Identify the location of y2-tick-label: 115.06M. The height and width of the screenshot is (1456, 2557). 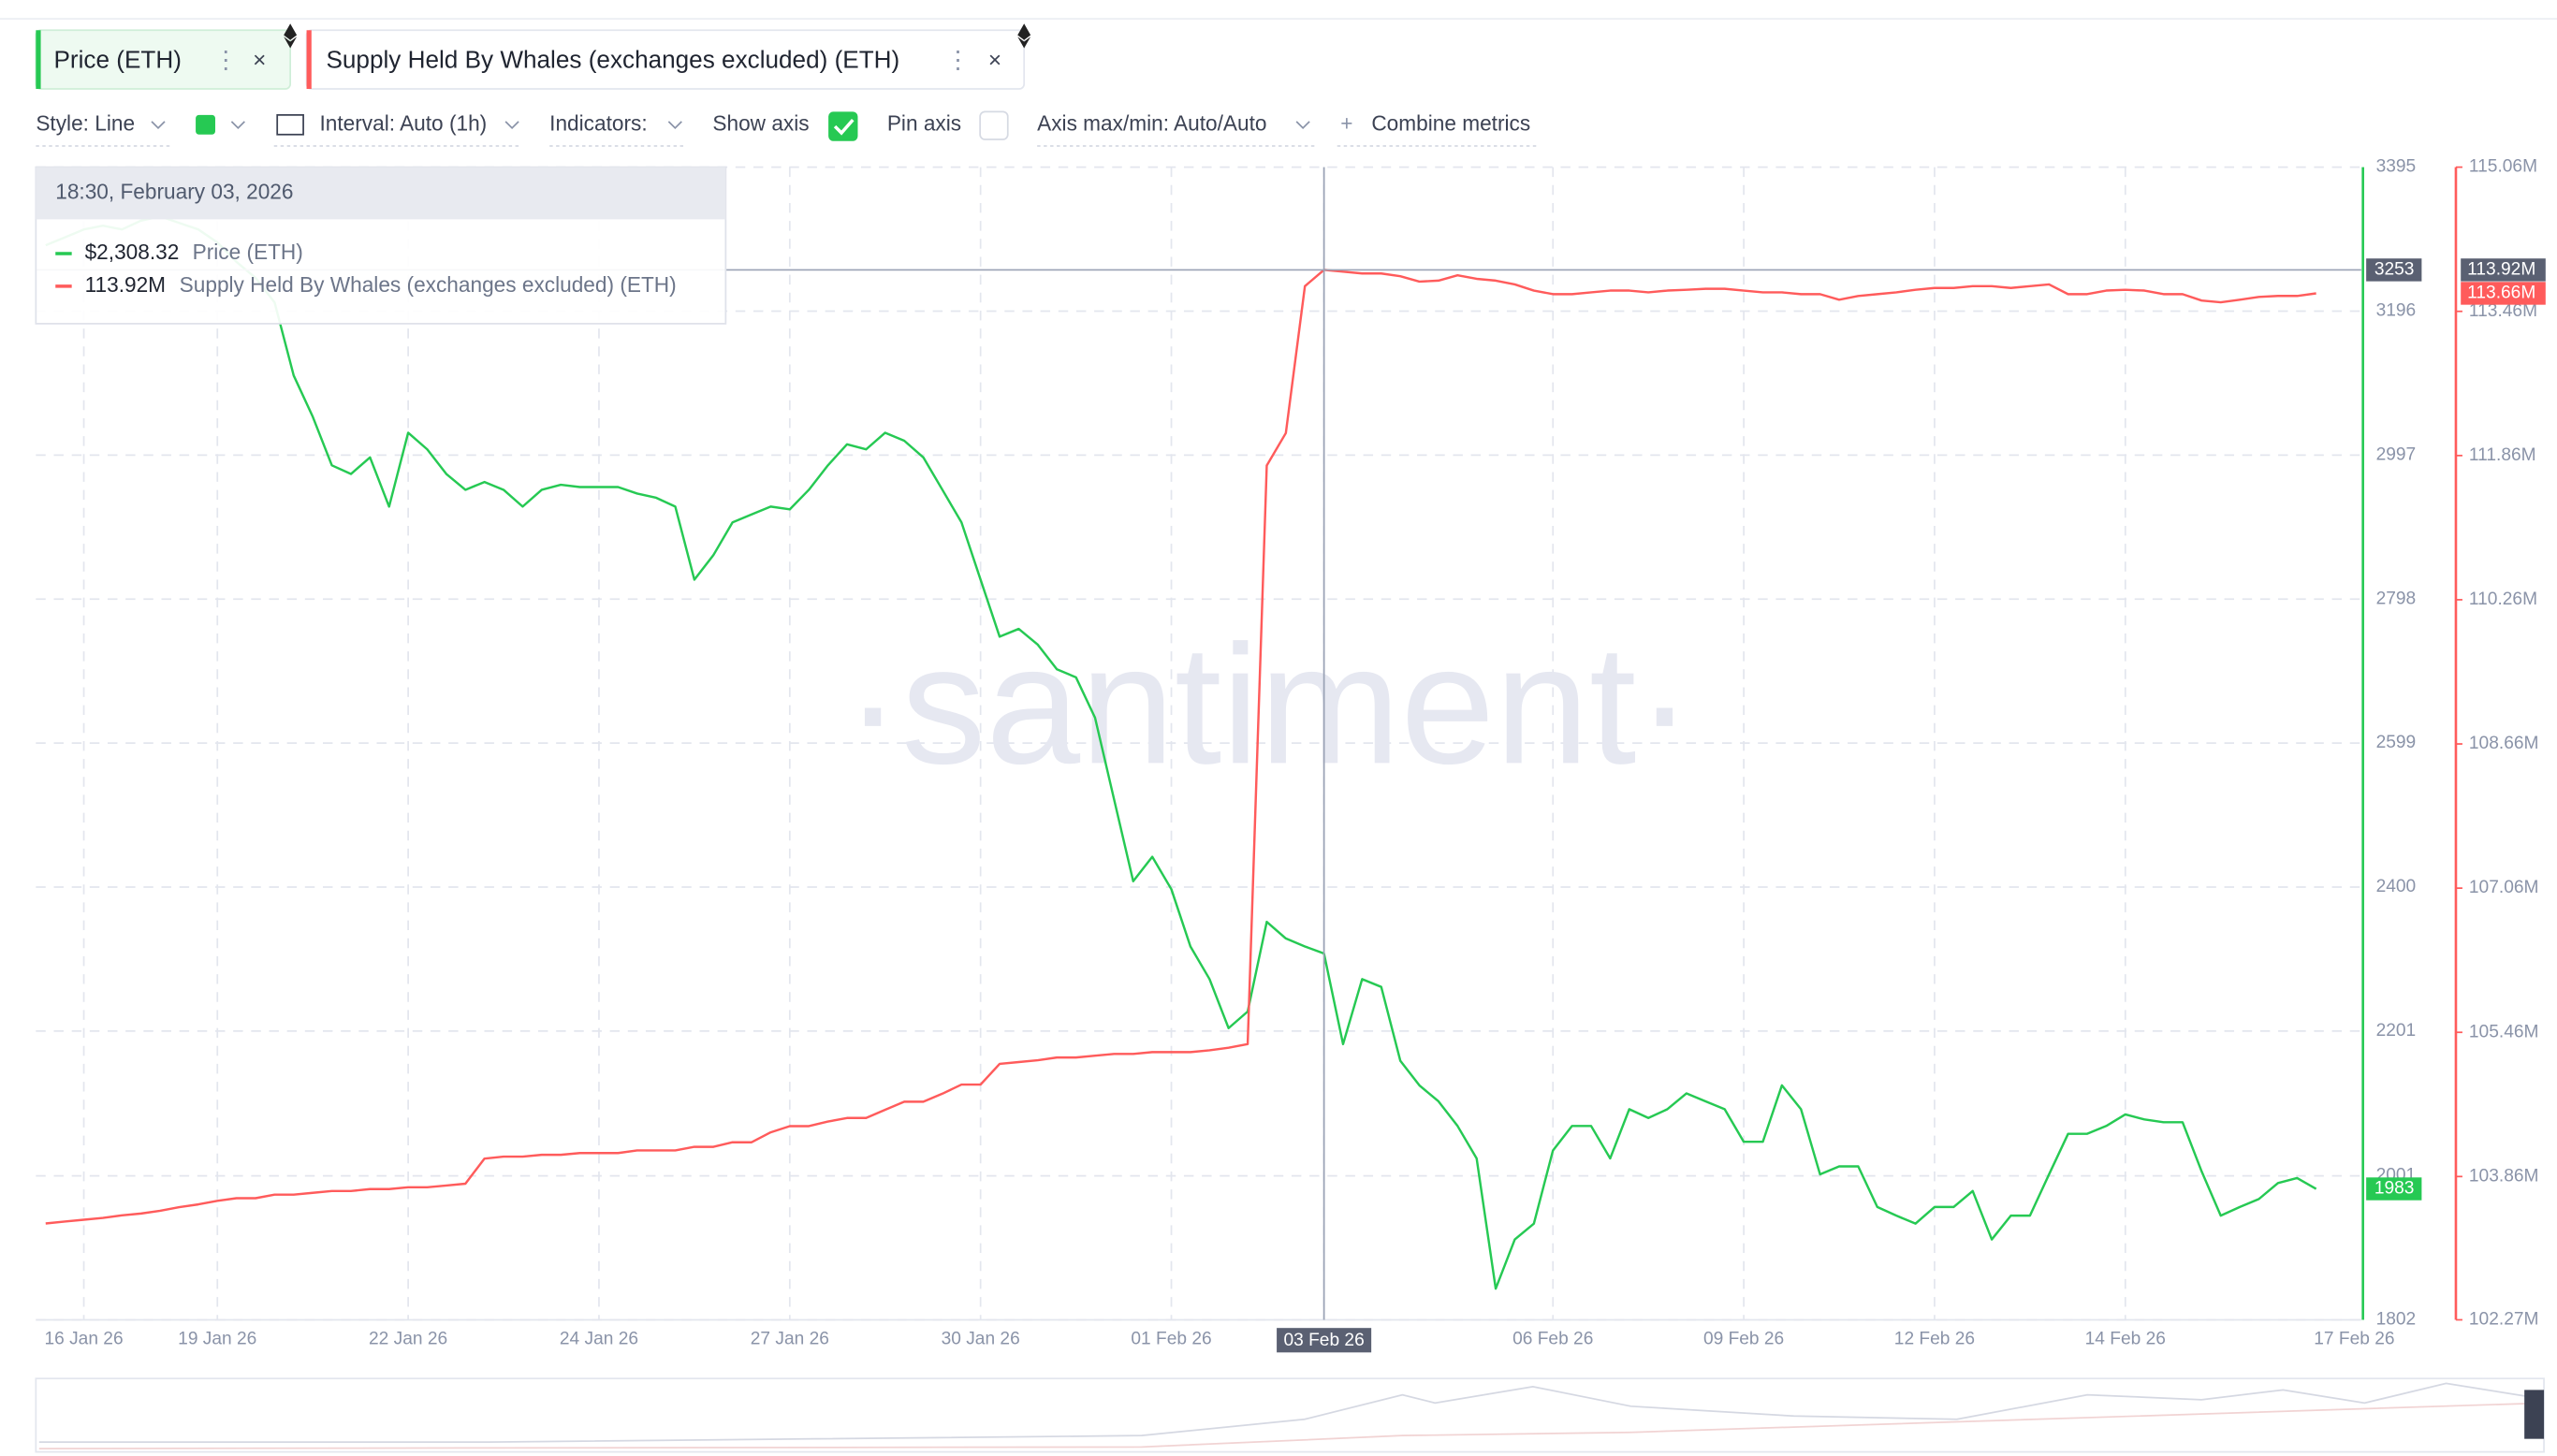
(2503, 167).